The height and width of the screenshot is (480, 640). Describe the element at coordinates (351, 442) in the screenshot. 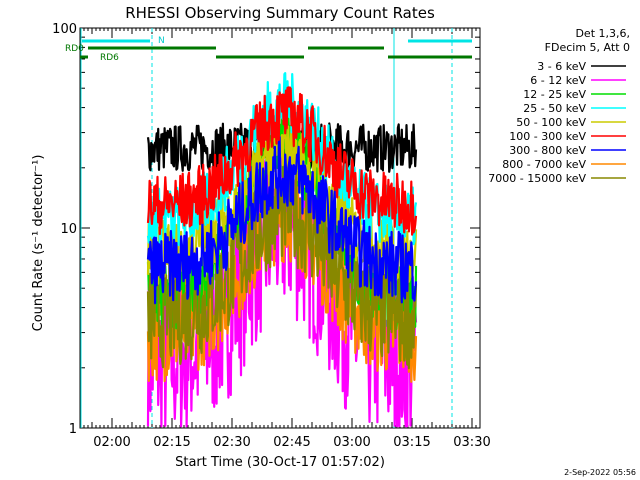

I see `x-tick-label: 03:00` at that location.